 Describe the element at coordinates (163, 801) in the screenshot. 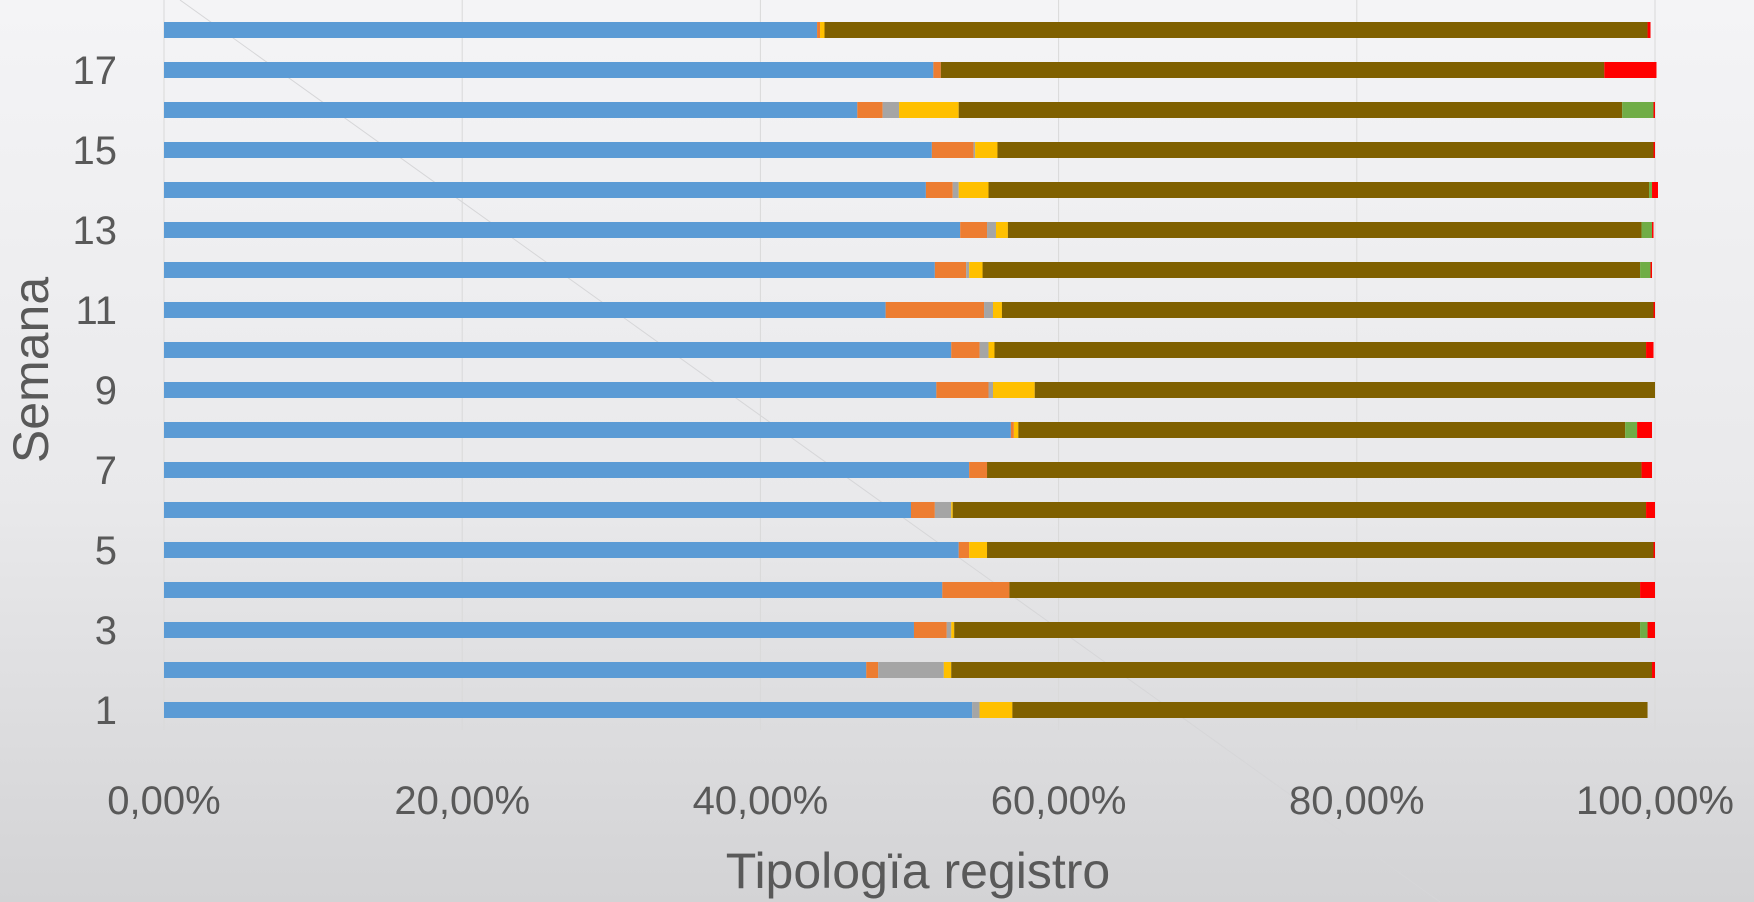

I see `x-tick-label: 0,00%` at that location.